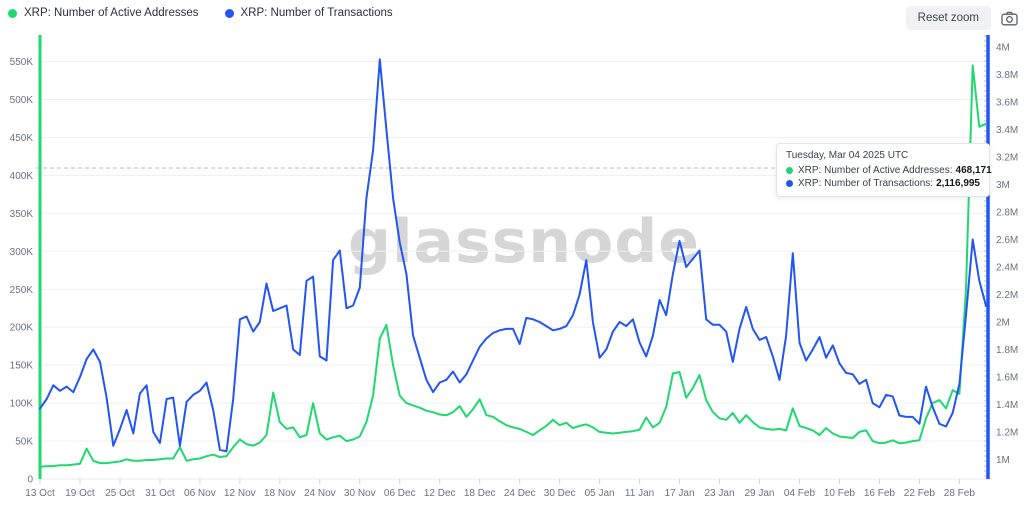 This screenshot has height=521, width=1024. What do you see at coordinates (22, 214) in the screenshot?
I see `left-axis-tick: 350K` at bounding box center [22, 214].